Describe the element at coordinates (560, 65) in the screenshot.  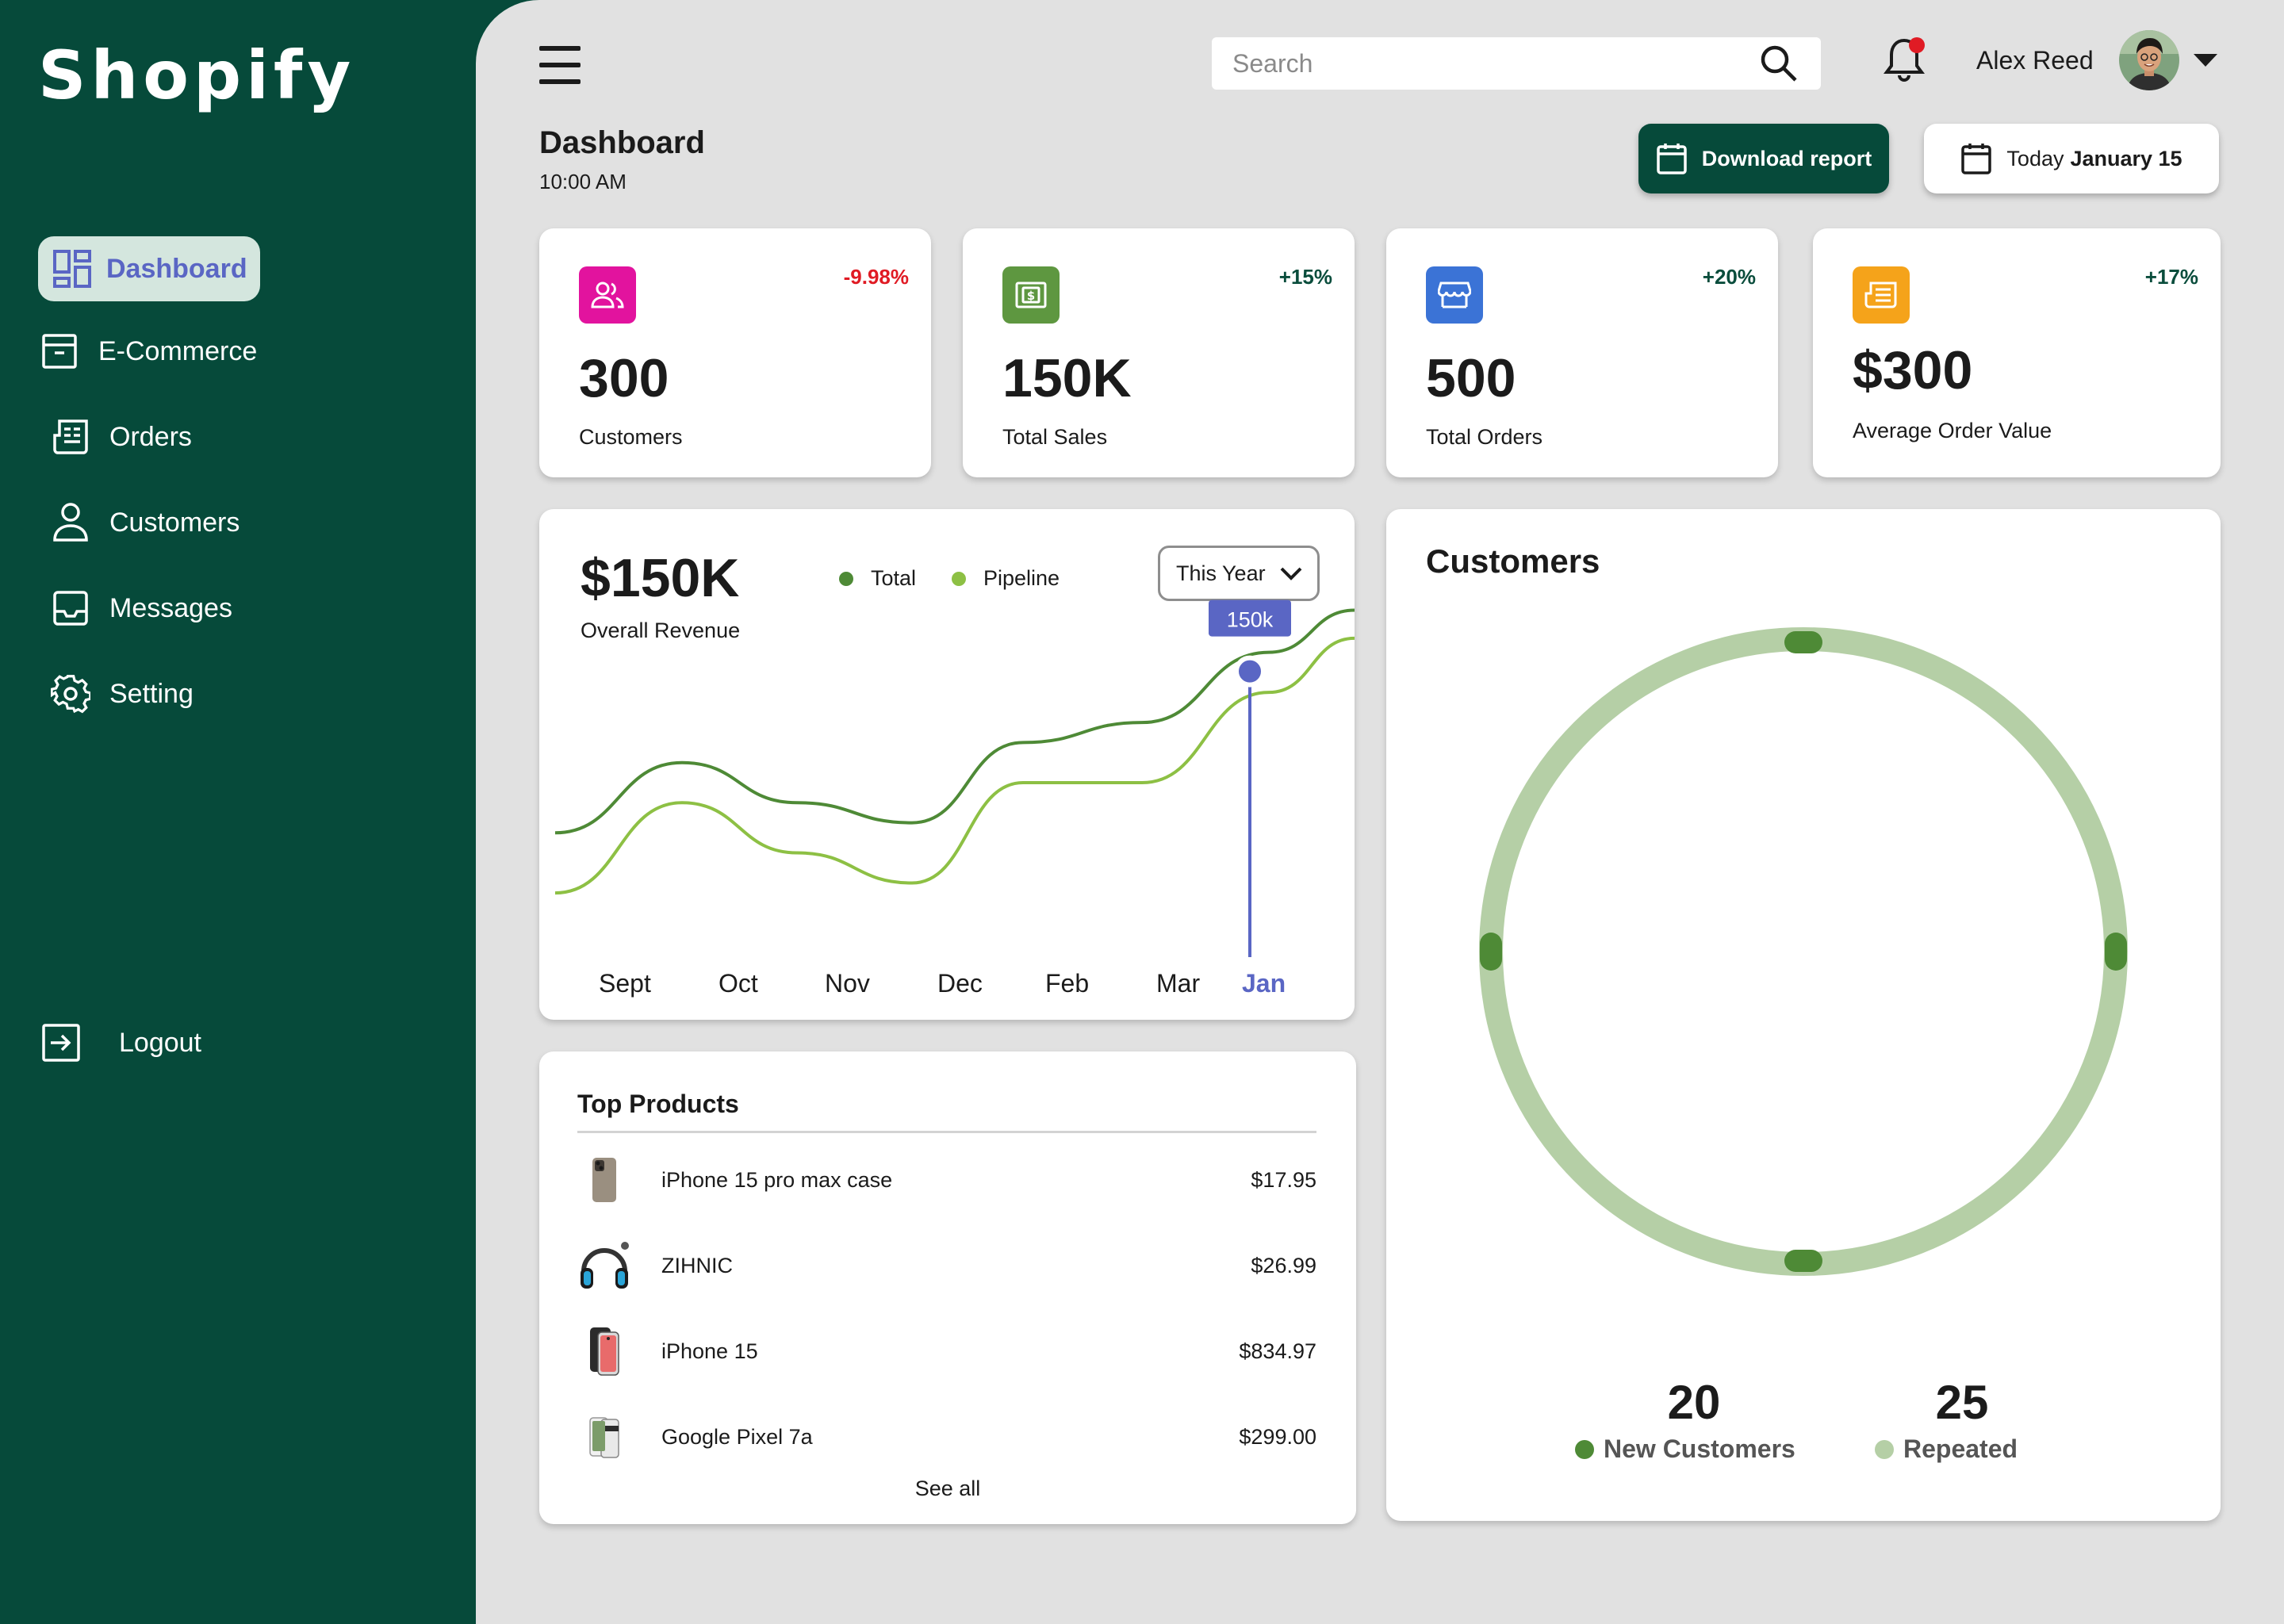
I see `menu-toggle-button` at that location.